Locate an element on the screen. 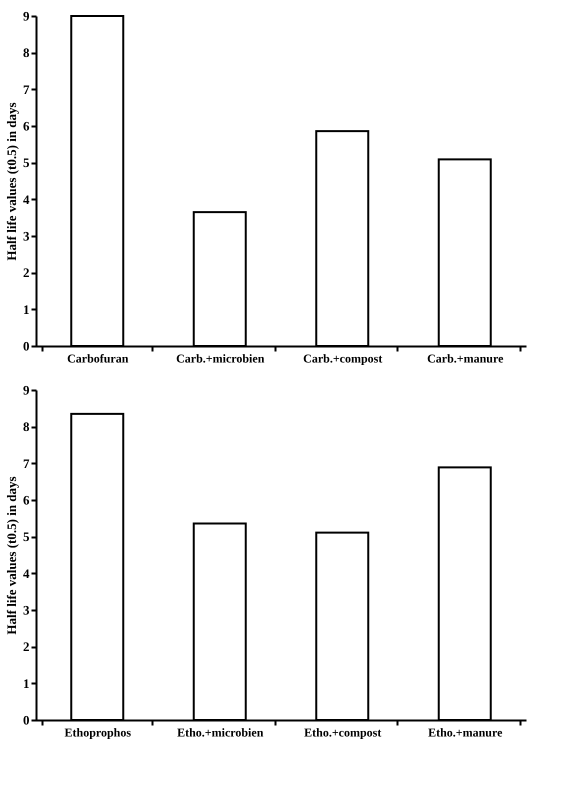 Image resolution: width=582 pixels, height=807 pixels. x-tick-label: Etho.+manure is located at coordinates (466, 733).